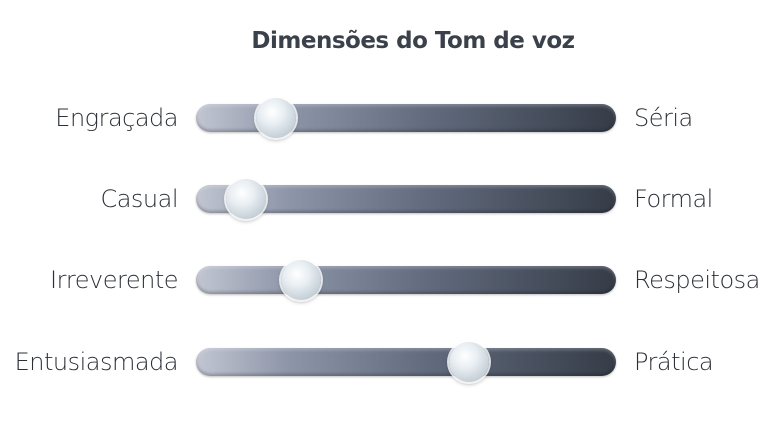 This screenshot has width=768, height=429. What do you see at coordinates (663, 118) in the screenshot?
I see `slider-right-label: Séria` at bounding box center [663, 118].